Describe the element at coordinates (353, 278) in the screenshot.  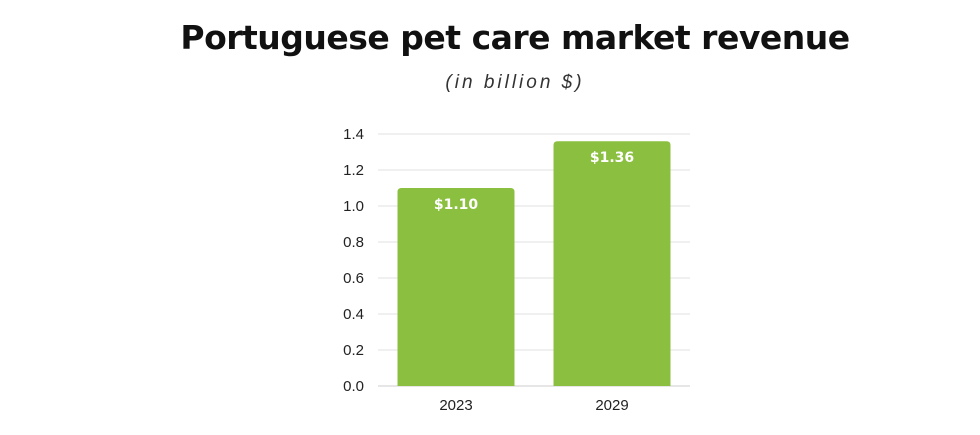
I see `y-tick-label: 0.6` at that location.